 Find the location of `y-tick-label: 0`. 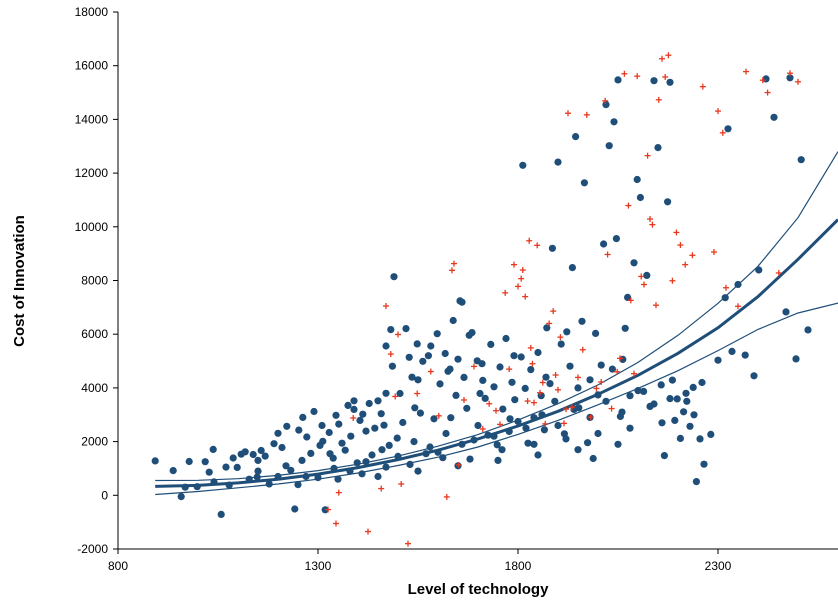

y-tick-label: 0 is located at coordinates (104, 495).